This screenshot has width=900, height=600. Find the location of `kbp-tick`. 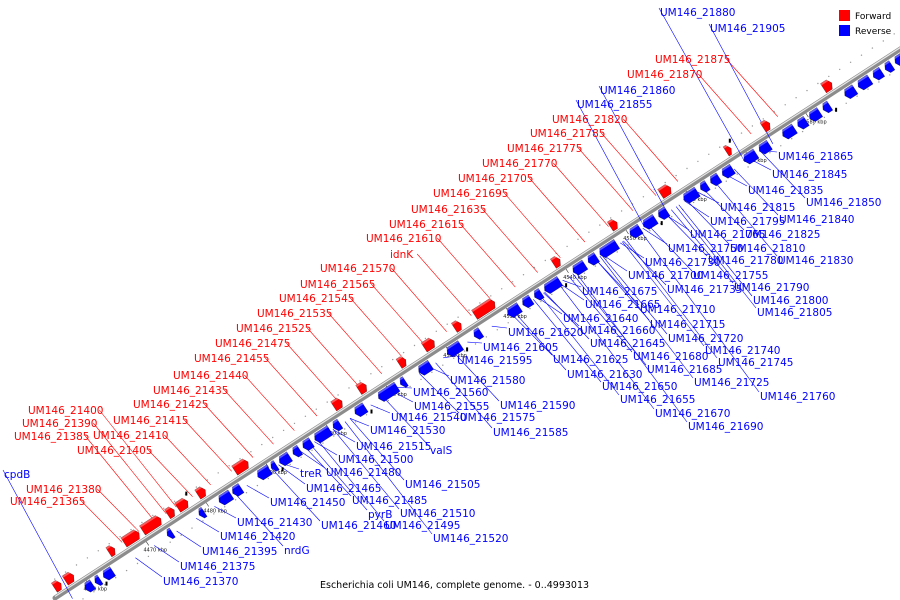

kbp-tick is located at coordinates (267, 465).